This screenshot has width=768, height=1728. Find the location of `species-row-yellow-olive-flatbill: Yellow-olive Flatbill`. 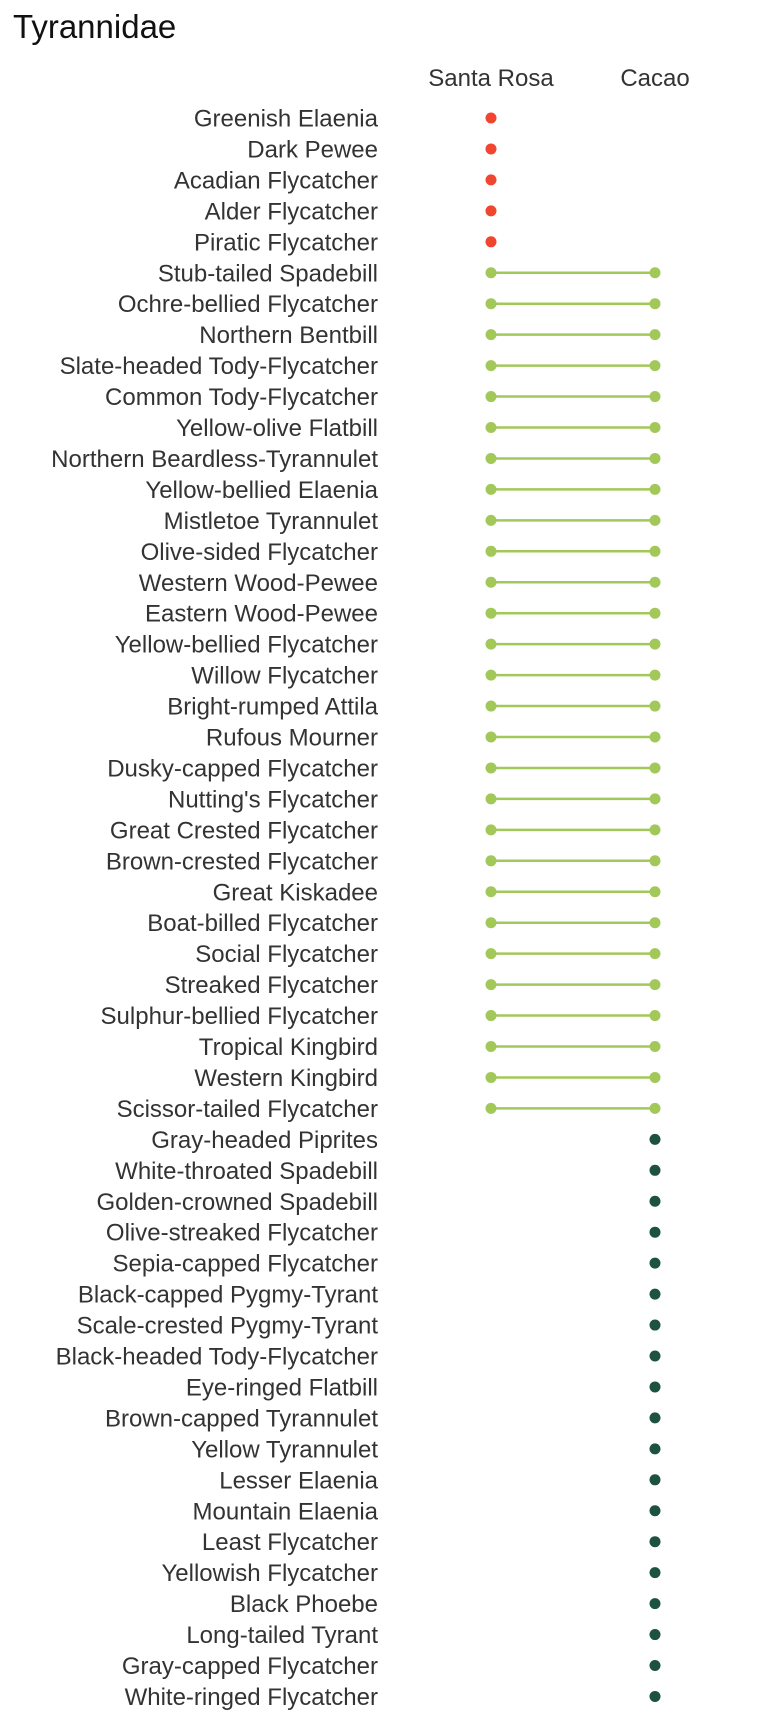

species-row-yellow-olive-flatbill: Yellow-olive Flatbill is located at coordinates (418, 428).